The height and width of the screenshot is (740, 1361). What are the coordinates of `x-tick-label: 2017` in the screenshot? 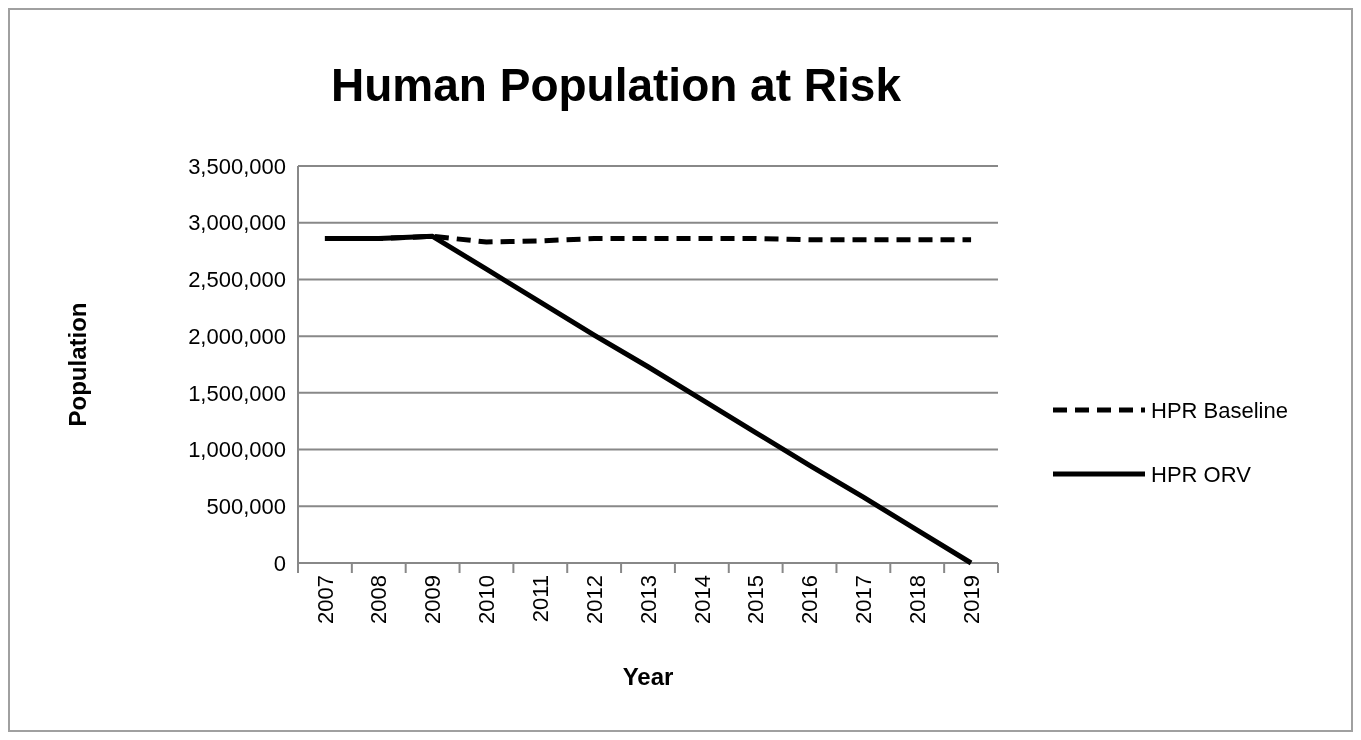 It's located at (864, 599).